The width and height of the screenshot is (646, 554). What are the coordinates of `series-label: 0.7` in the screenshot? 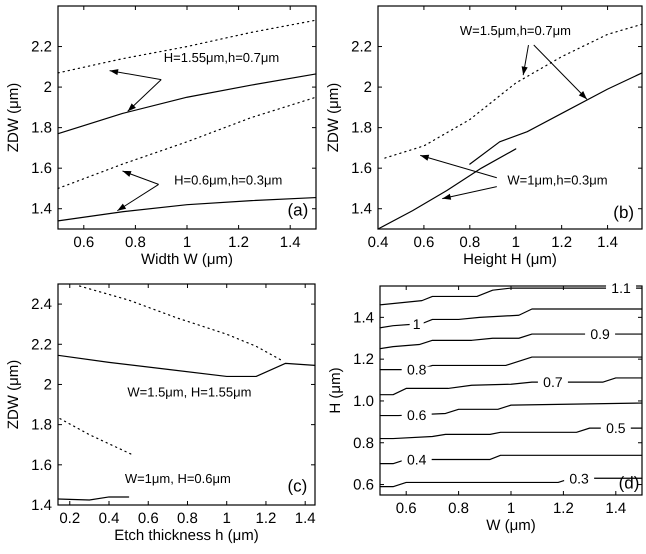 It's located at (553, 382).